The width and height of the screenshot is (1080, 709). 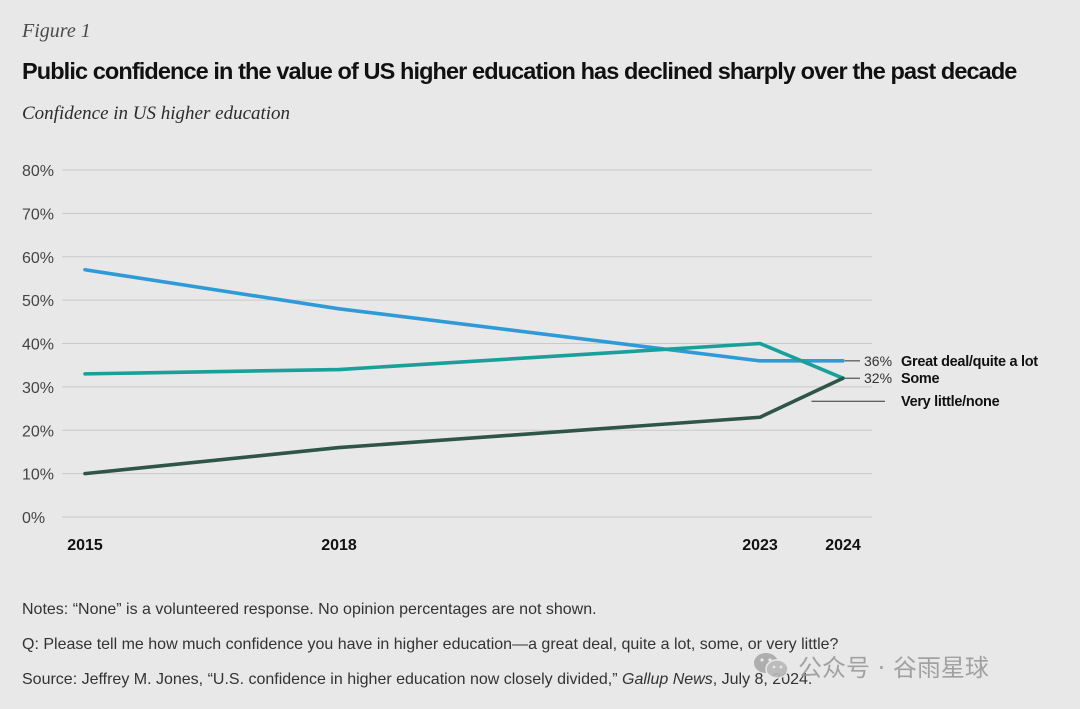 I want to click on source-suffix: , July 8, 2024., so click(x=762, y=679).